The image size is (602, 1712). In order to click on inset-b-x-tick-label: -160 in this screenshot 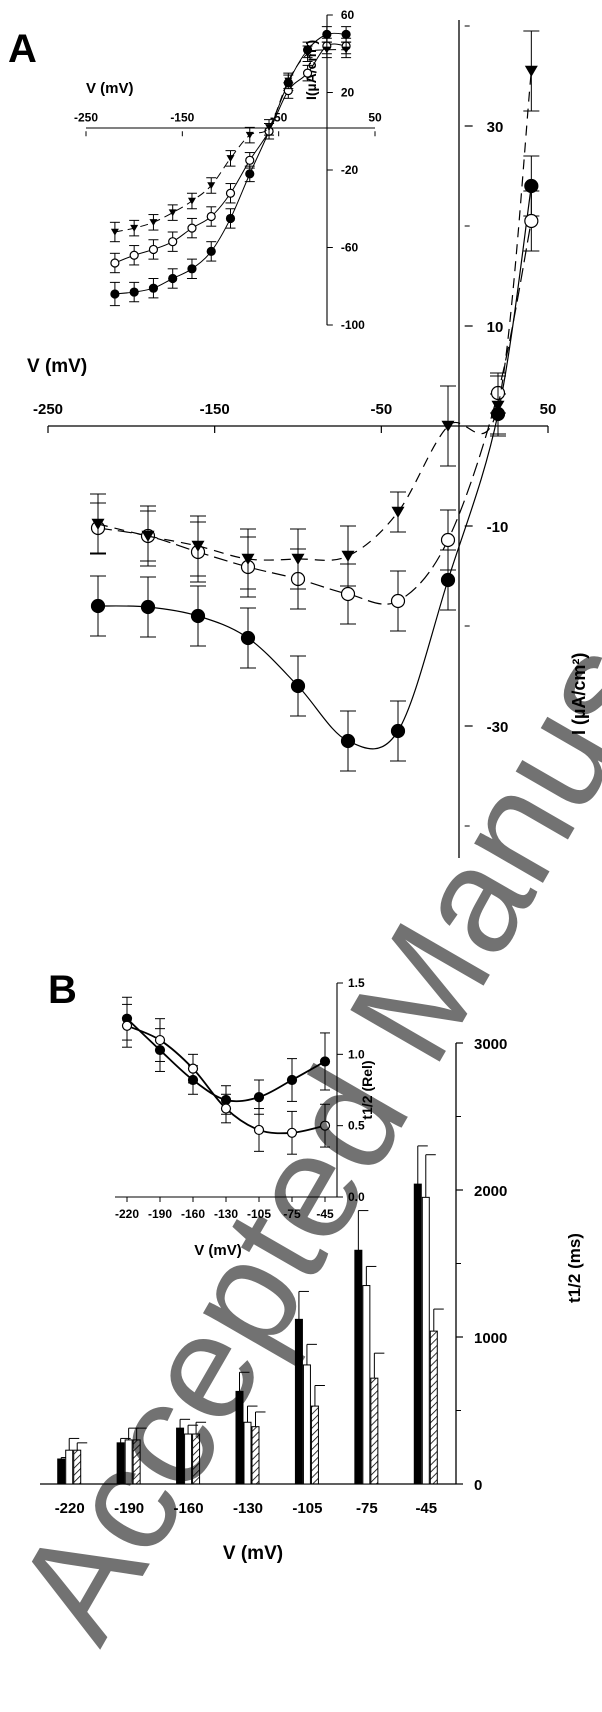, I will do `click(193, 1214)`.